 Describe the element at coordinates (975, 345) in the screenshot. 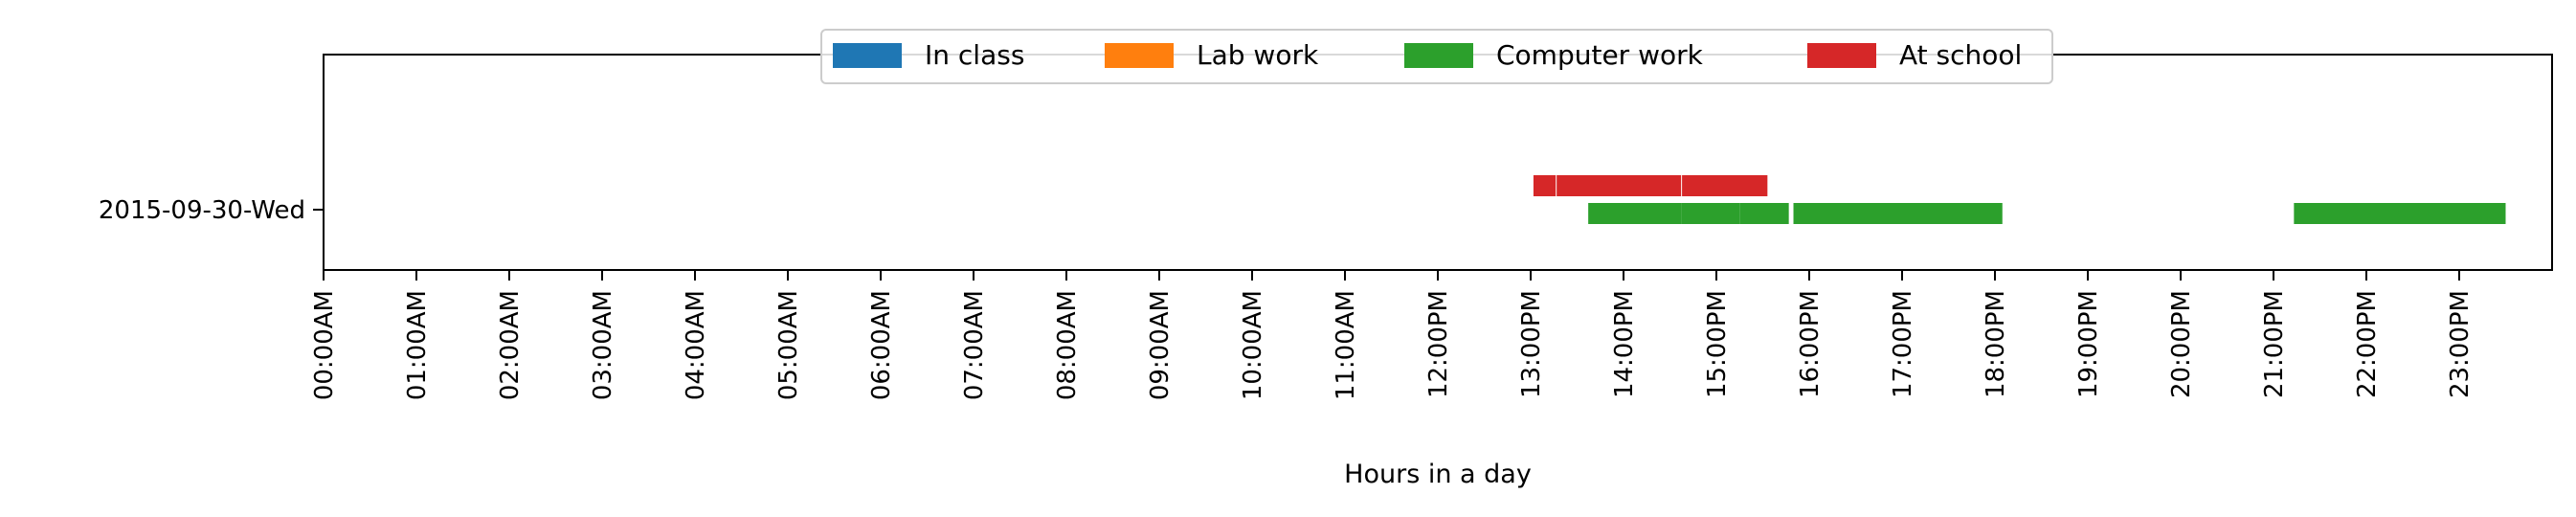

I see `x-tick-label: 07:00AM` at that location.